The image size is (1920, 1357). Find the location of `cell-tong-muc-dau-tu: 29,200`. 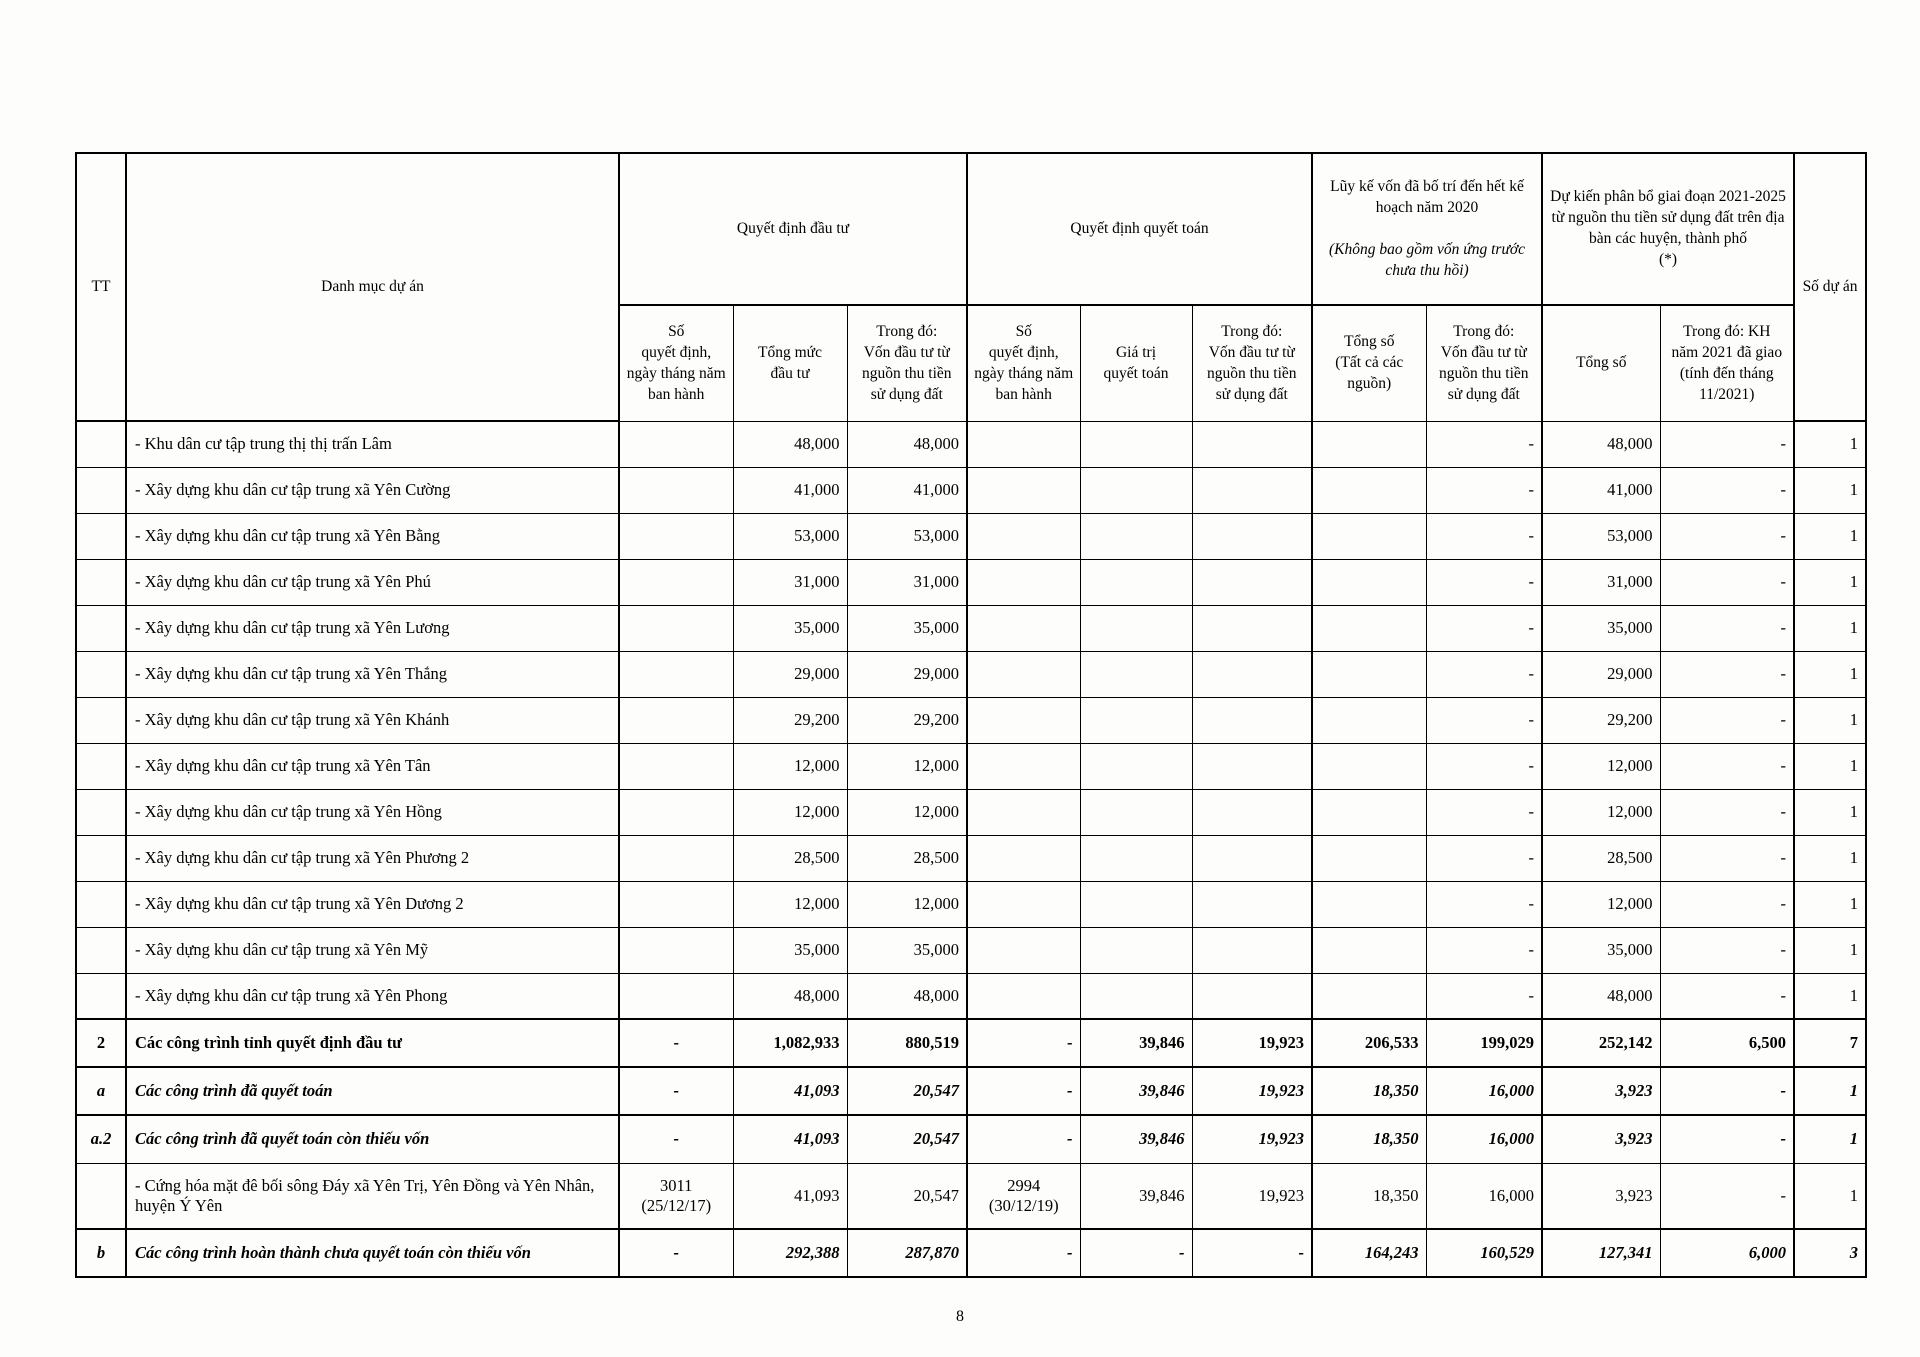

cell-tong-muc-dau-tu: 29,200 is located at coordinates (790, 720).